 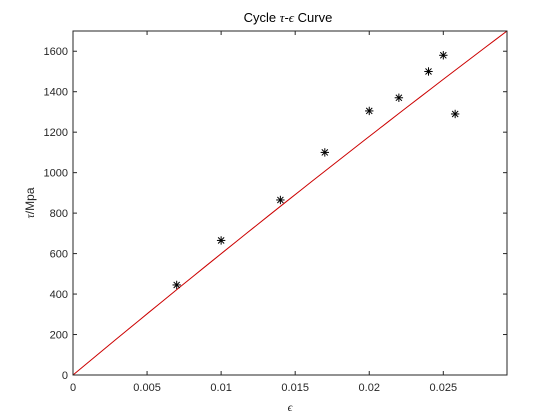 I want to click on y-tick-label: 1600, so click(x=56, y=52).